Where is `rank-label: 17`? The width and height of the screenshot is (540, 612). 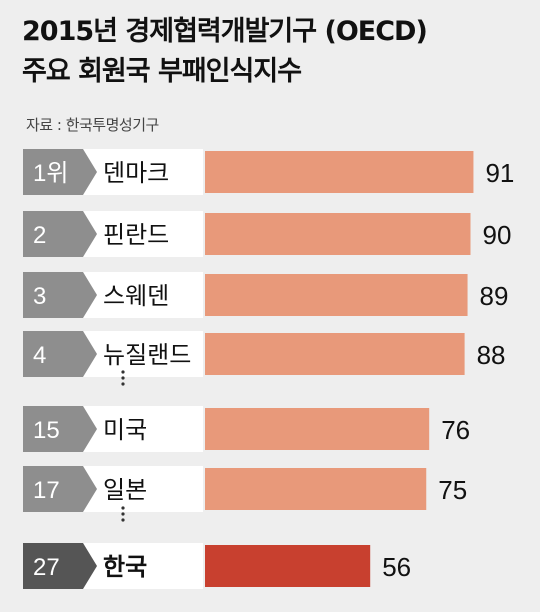 rank-label: 17 is located at coordinates (46, 490).